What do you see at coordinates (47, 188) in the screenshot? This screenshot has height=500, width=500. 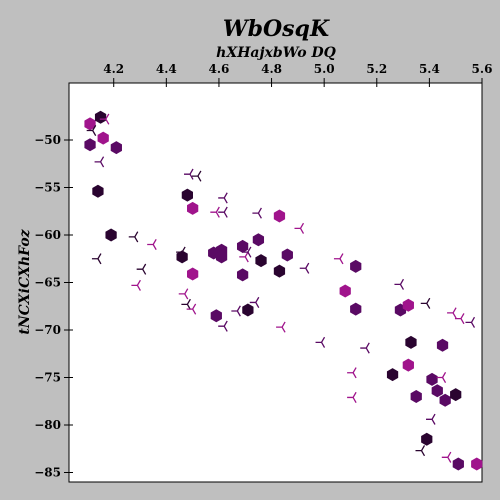 I see `y-tick-label: −55` at bounding box center [47, 188].